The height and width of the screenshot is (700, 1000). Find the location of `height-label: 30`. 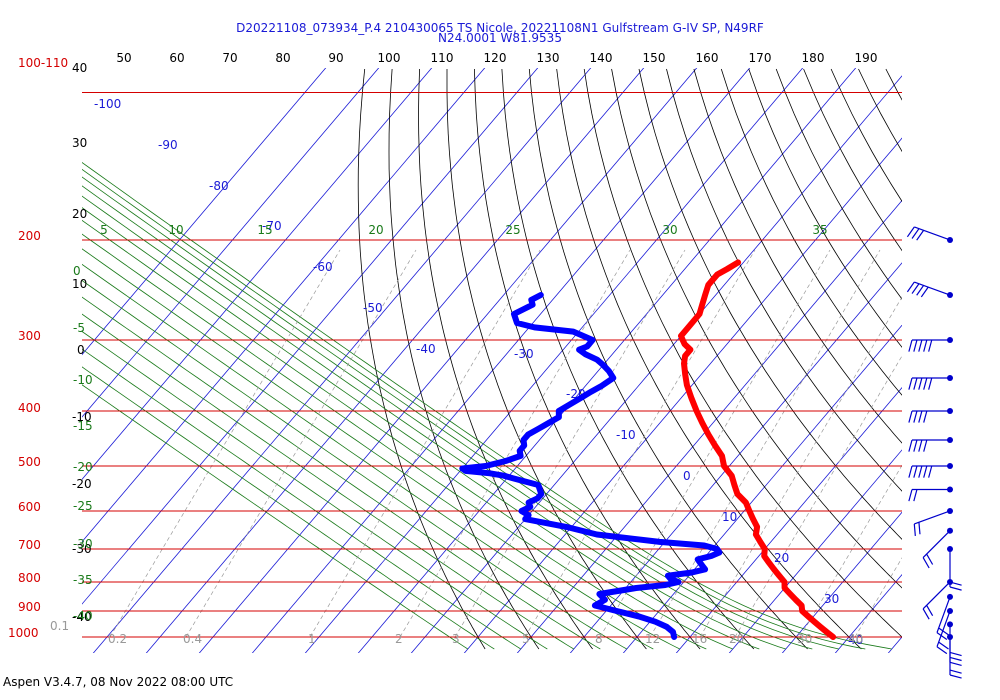

height-label: 30 is located at coordinates (79, 143).